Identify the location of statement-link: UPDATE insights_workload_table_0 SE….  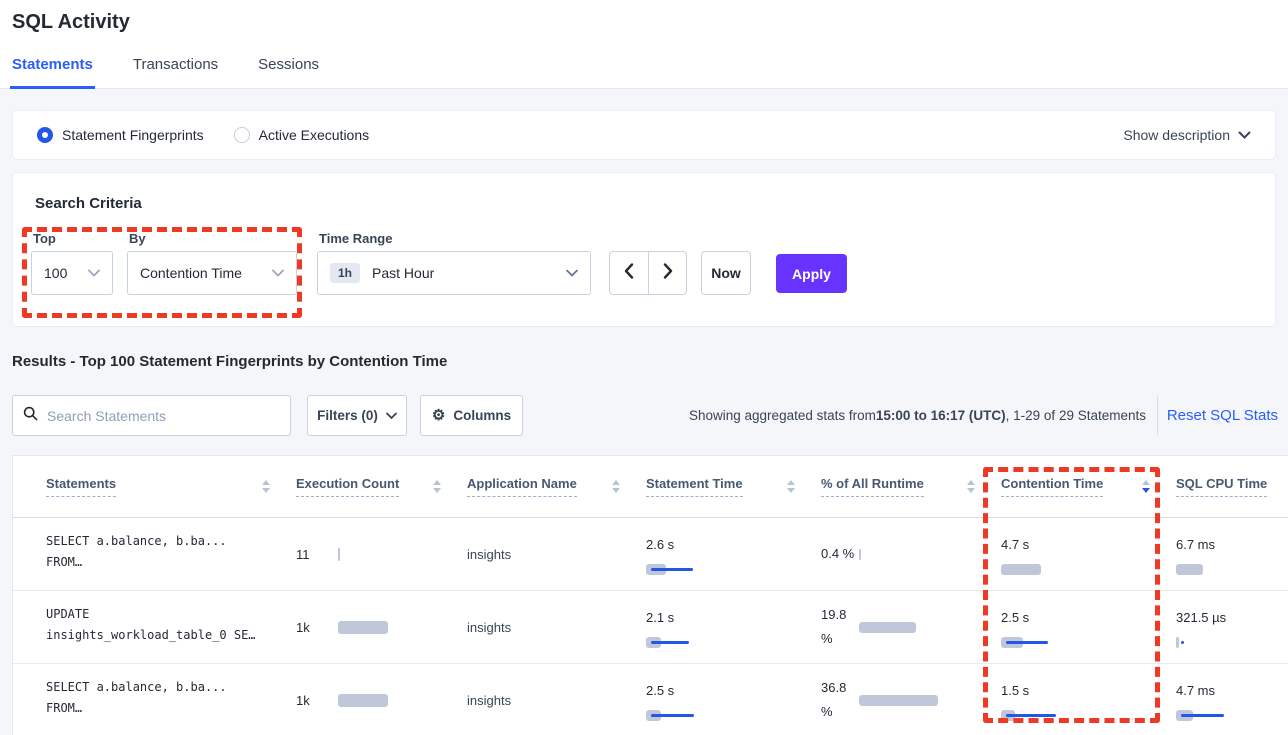
(151, 624).